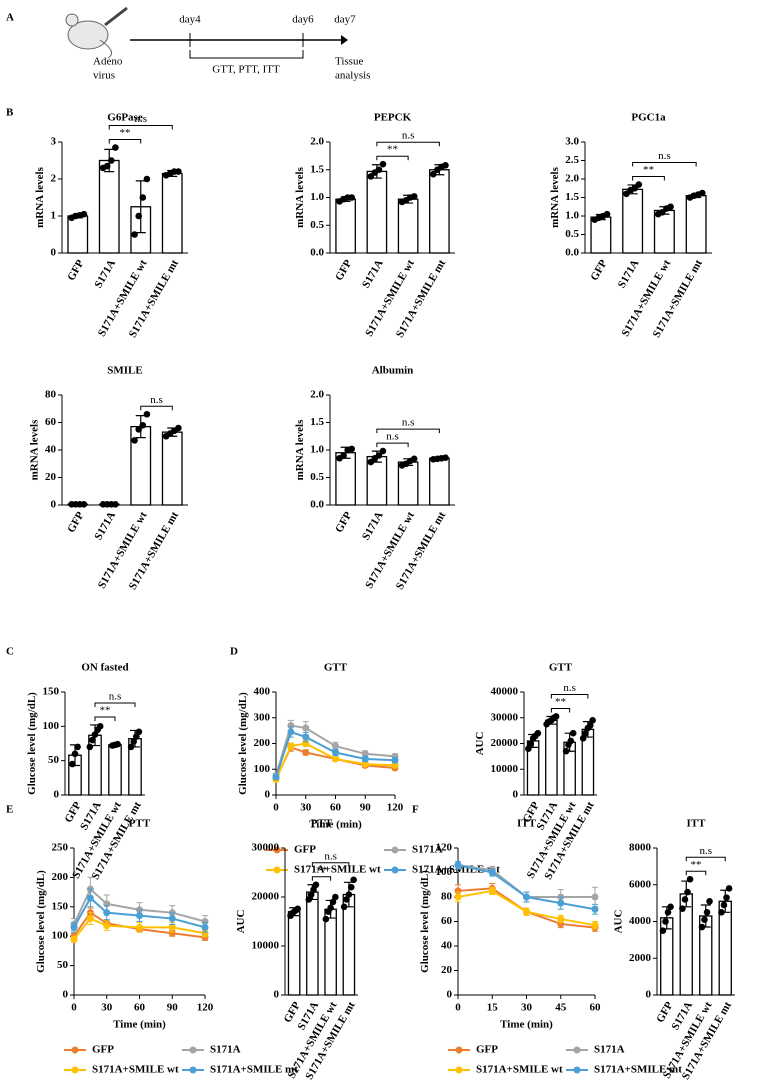 Image resolution: width=759 pixels, height=1089 pixels. What do you see at coordinates (648, 118) in the screenshot?
I see `chart-title: PGC1a` at bounding box center [648, 118].